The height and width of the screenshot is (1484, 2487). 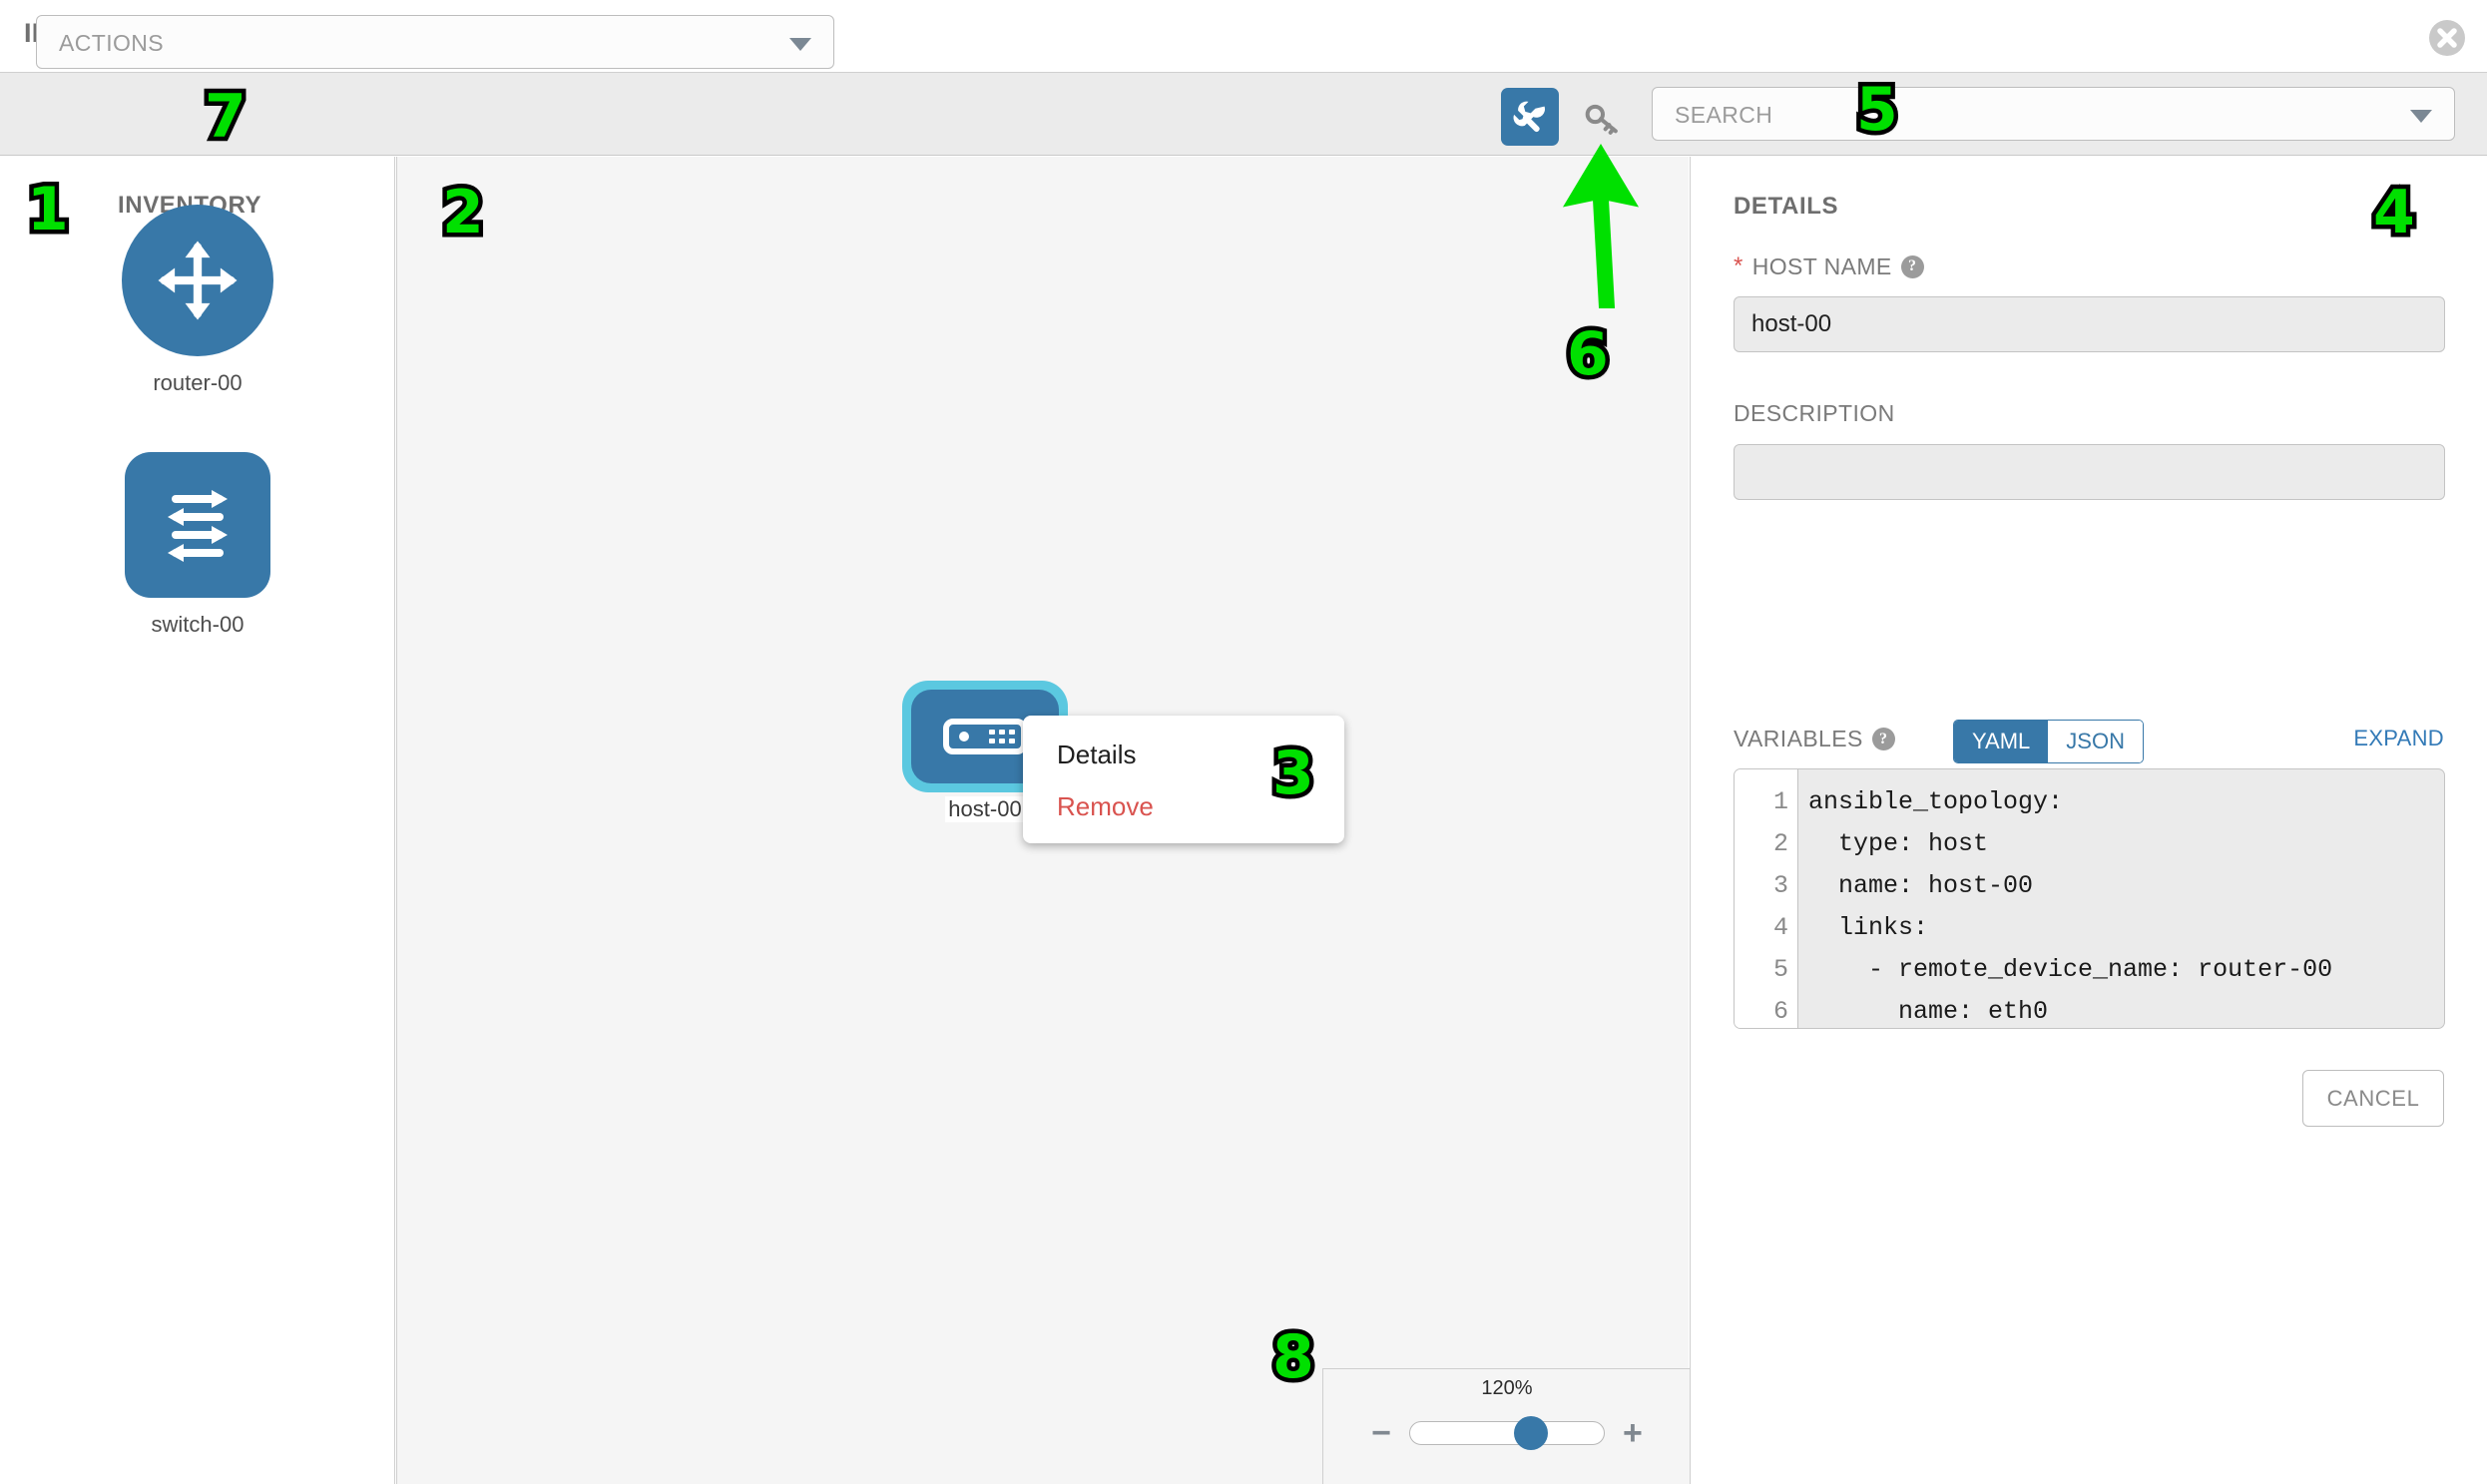 I want to click on wrench-tool-button, so click(x=1530, y=117).